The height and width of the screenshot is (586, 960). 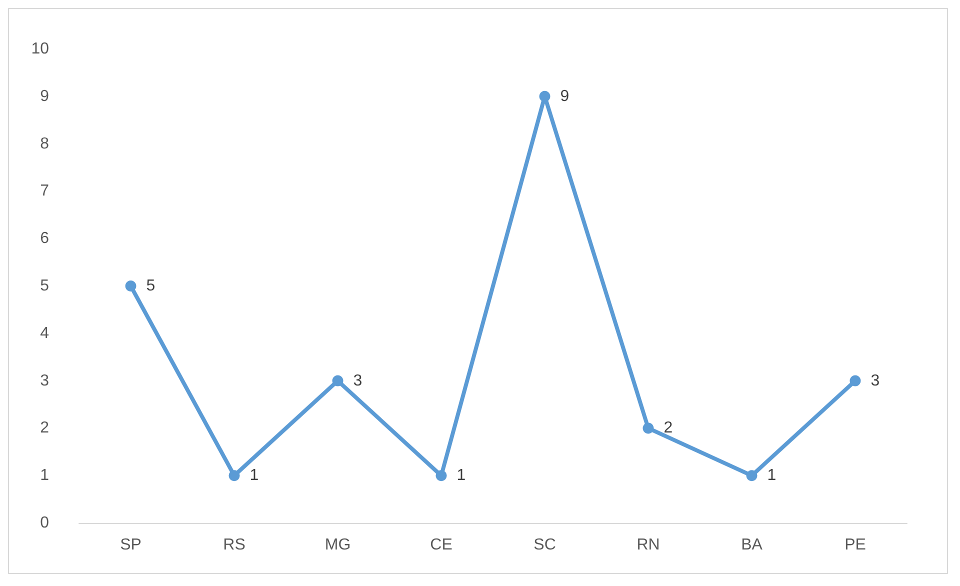 I want to click on x-tick-label: PE, so click(x=855, y=545).